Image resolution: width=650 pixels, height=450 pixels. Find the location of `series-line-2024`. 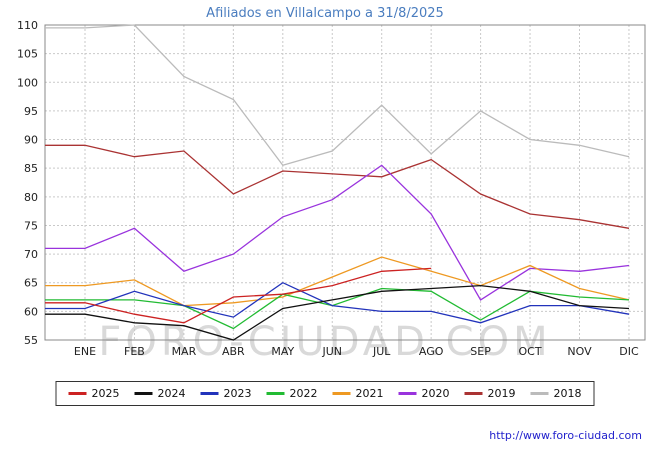

series-line-2024 is located at coordinates (337, 312).